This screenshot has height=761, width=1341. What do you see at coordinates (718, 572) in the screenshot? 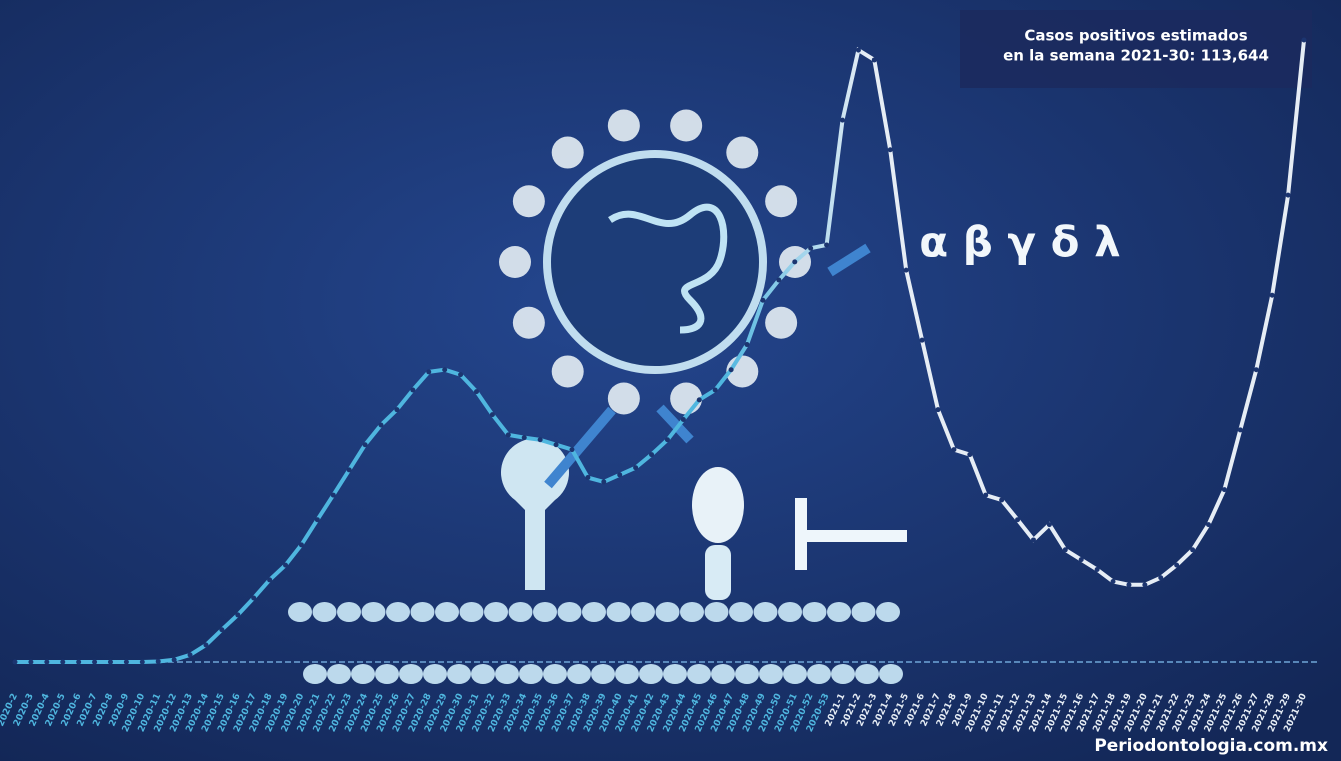
I see `receptor-stem` at bounding box center [718, 572].